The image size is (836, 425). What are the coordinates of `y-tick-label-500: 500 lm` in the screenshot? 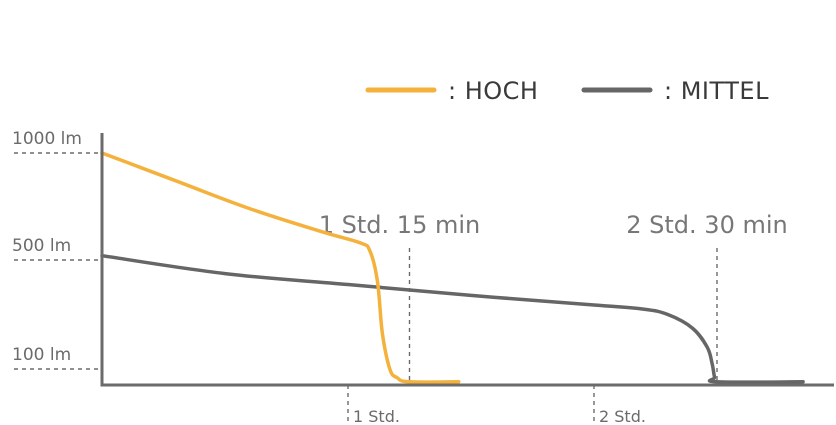 It's located at (41, 246).